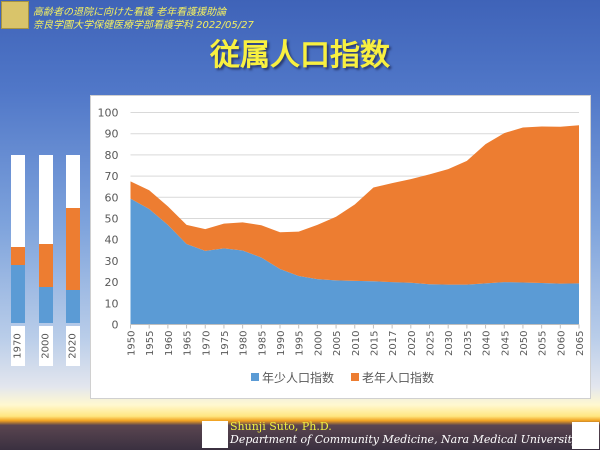 This screenshot has height=450, width=600. I want to click on author-logo, so click(215, 434).